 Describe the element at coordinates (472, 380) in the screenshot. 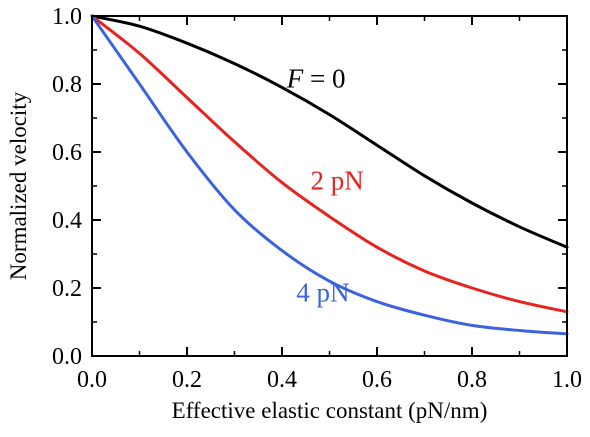

I see `x-tick-label: 0.8` at that location.